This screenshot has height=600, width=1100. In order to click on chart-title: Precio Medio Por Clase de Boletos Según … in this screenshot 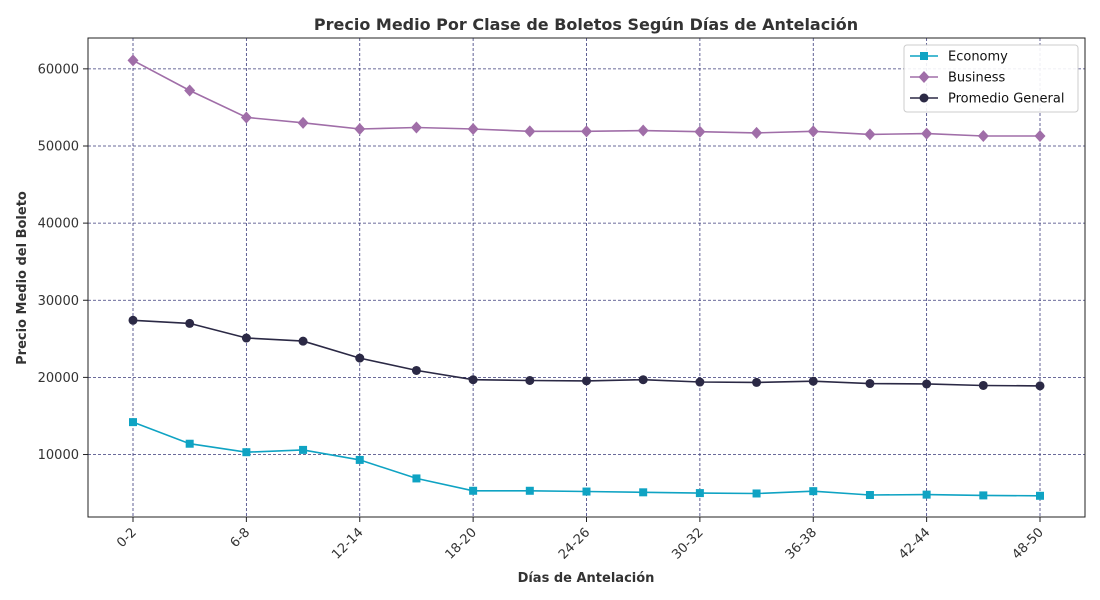, I will do `click(586, 24)`.